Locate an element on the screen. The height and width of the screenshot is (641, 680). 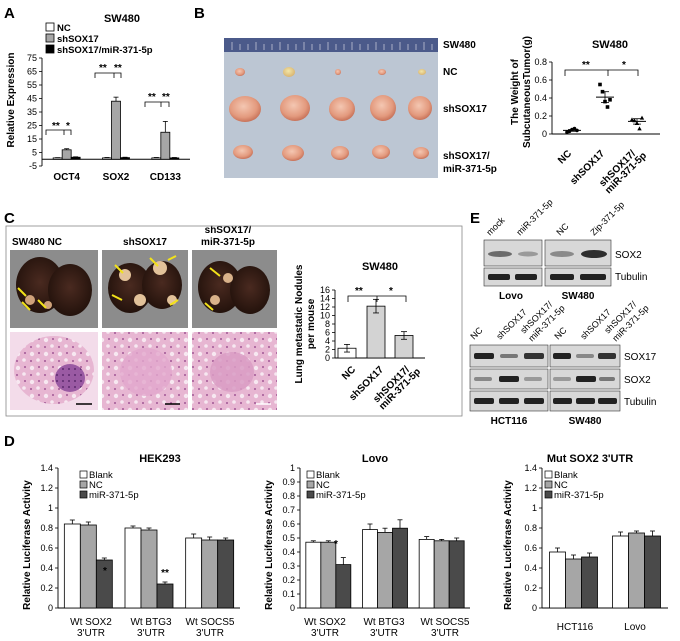
panel-d-letter: D is located at coordinates (9, 441).